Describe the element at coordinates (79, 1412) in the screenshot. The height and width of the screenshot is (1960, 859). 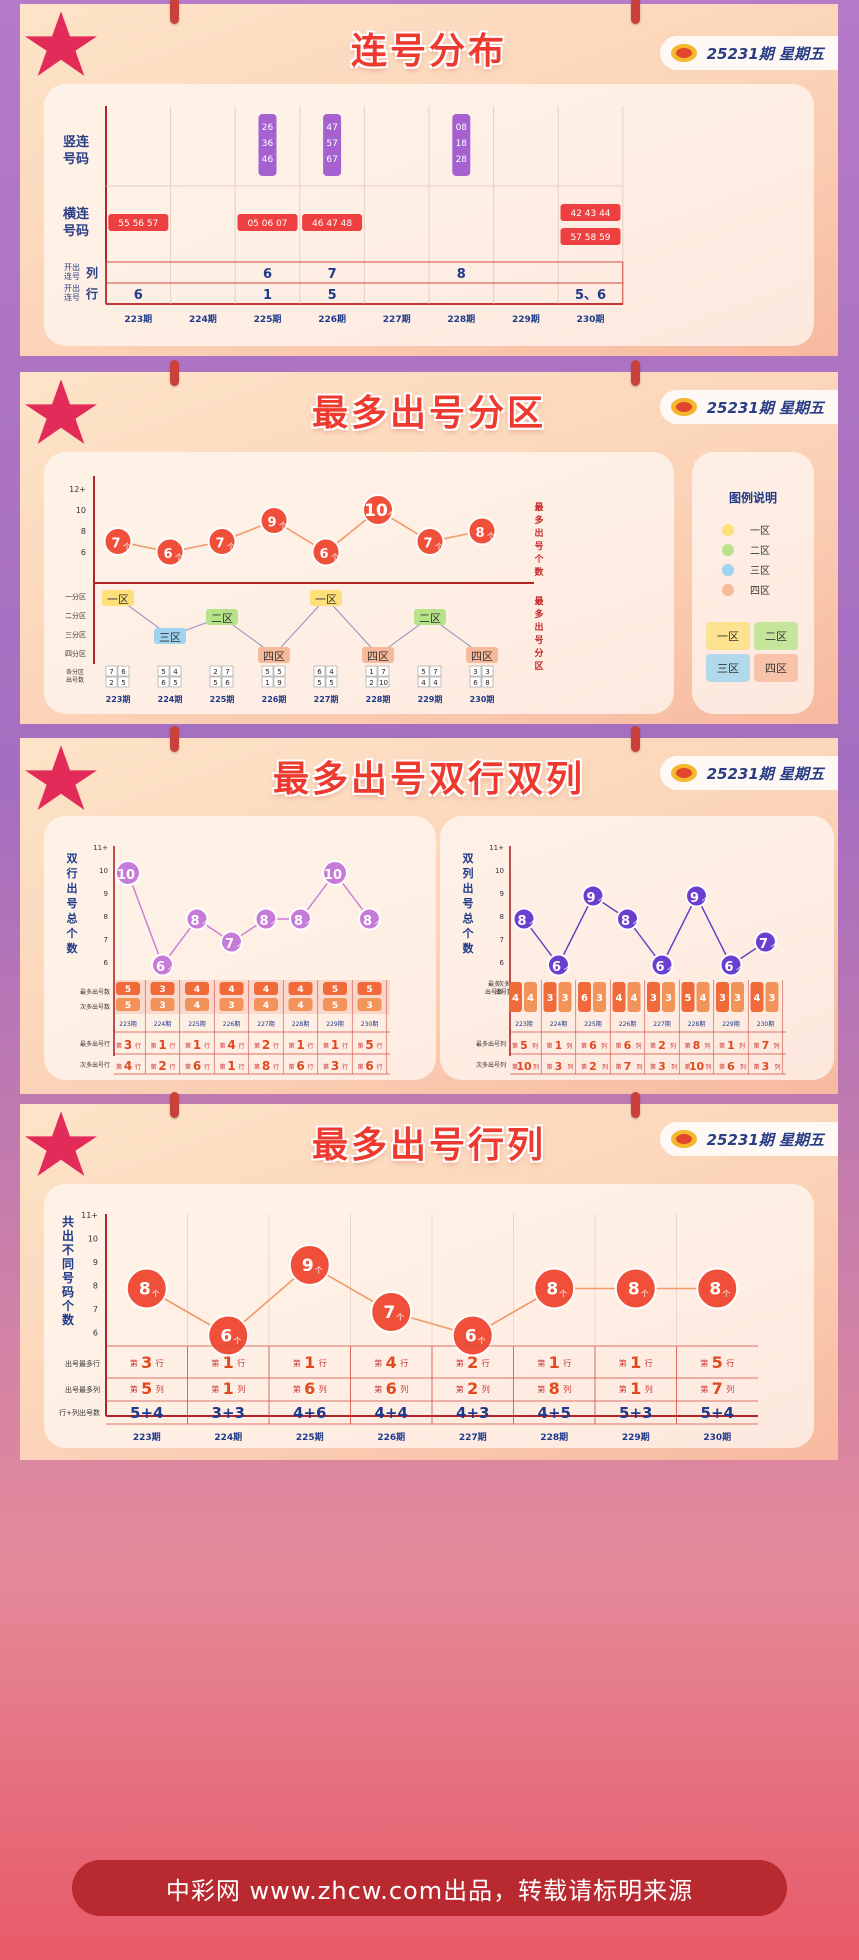
I see `row-label: 行+列出号数` at that location.